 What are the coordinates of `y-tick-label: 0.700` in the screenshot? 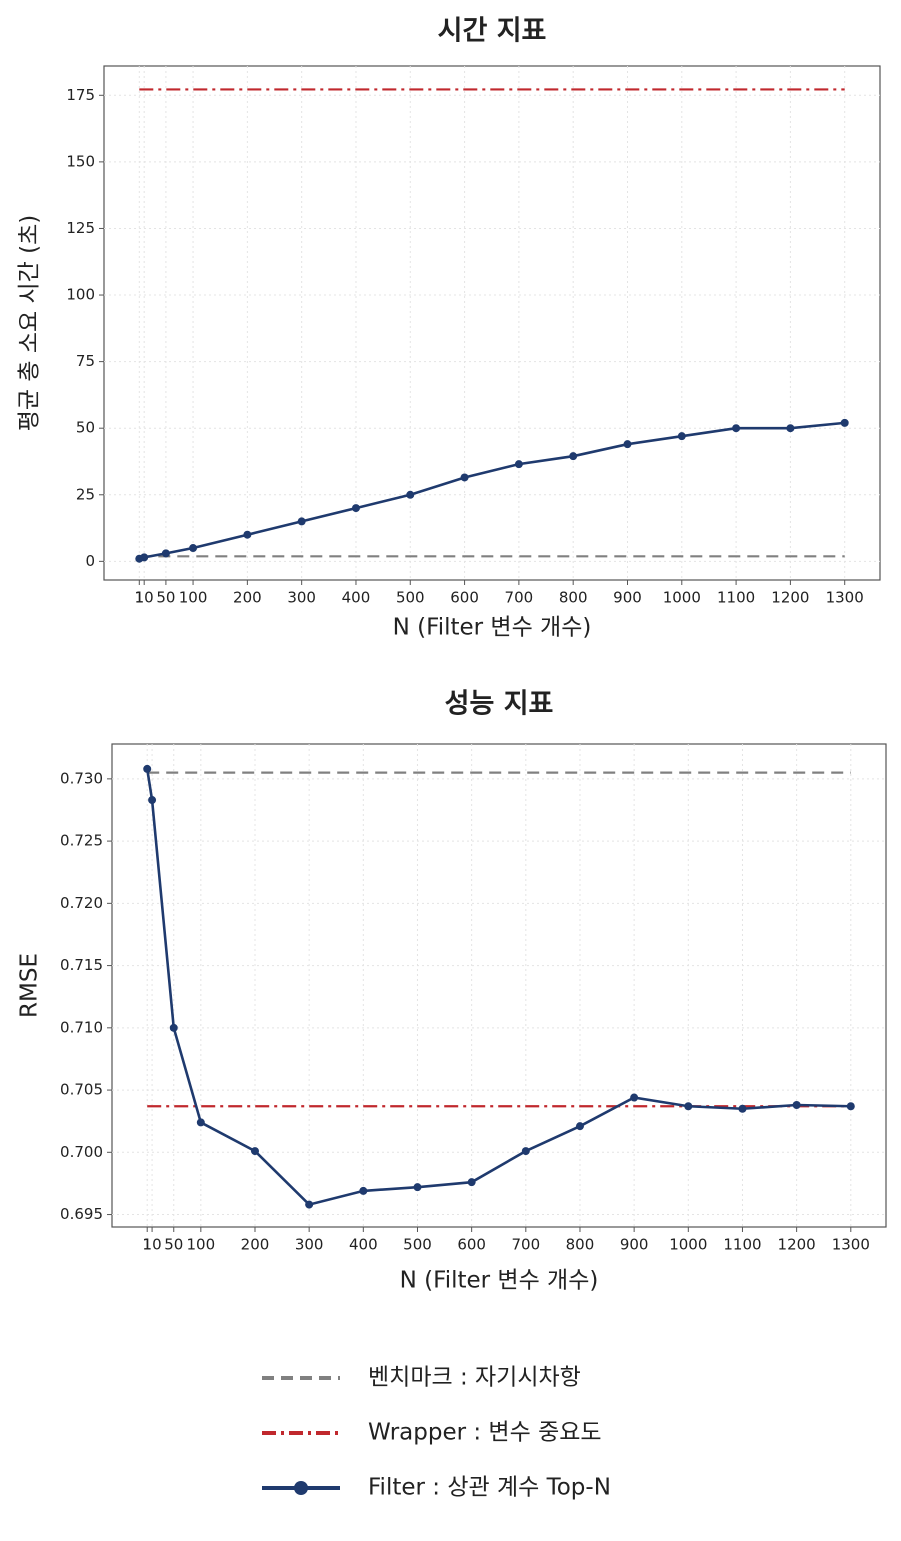 It's located at (81, 1152).